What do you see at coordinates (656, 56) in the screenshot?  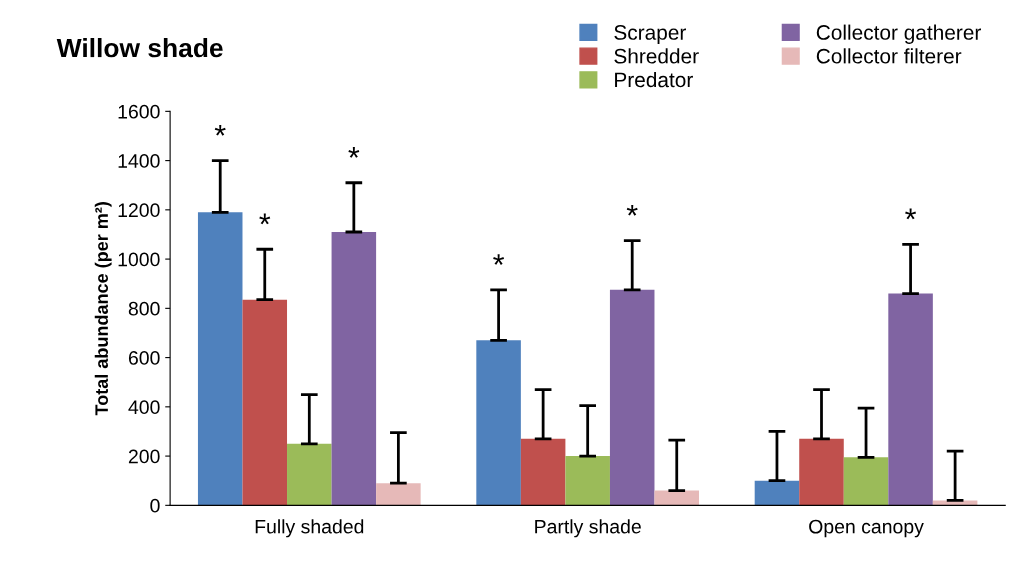 I see `legend-label: Shredder` at bounding box center [656, 56].